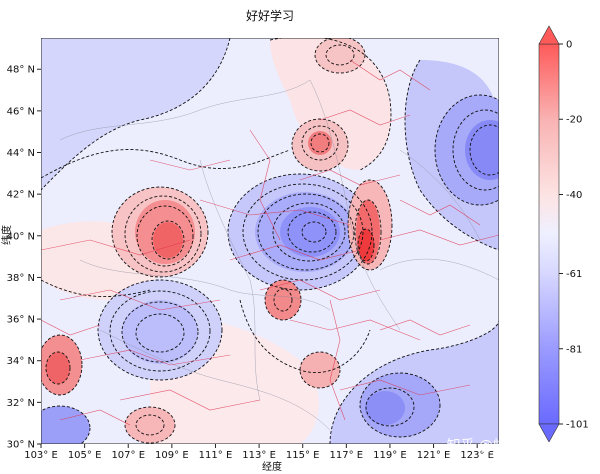 Image resolution: width=600 pixels, height=474 pixels. I want to click on colorbar-tick-label: 0, so click(569, 45).